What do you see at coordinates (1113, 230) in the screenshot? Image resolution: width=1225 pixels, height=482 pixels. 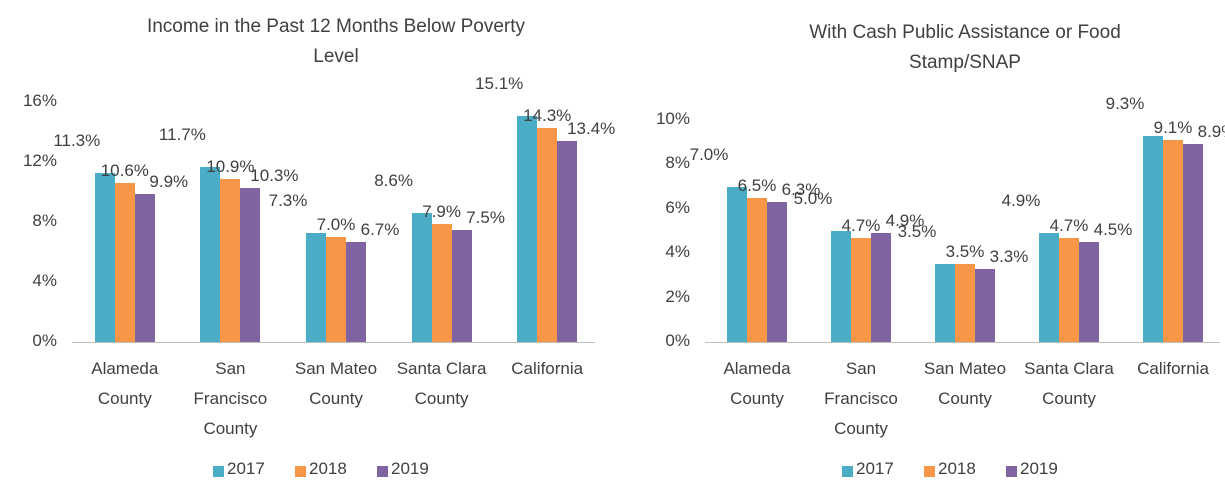 I see `data-label: 4.5%` at bounding box center [1113, 230].